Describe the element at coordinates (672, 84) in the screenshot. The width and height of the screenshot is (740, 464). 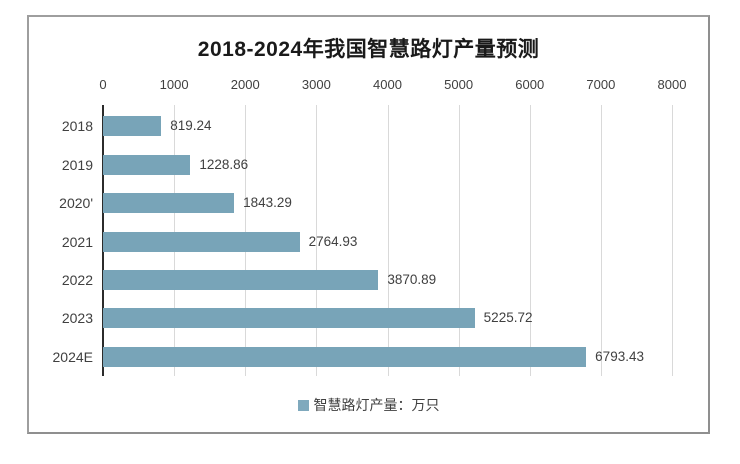
I see `x-tick-label: 8000` at that location.